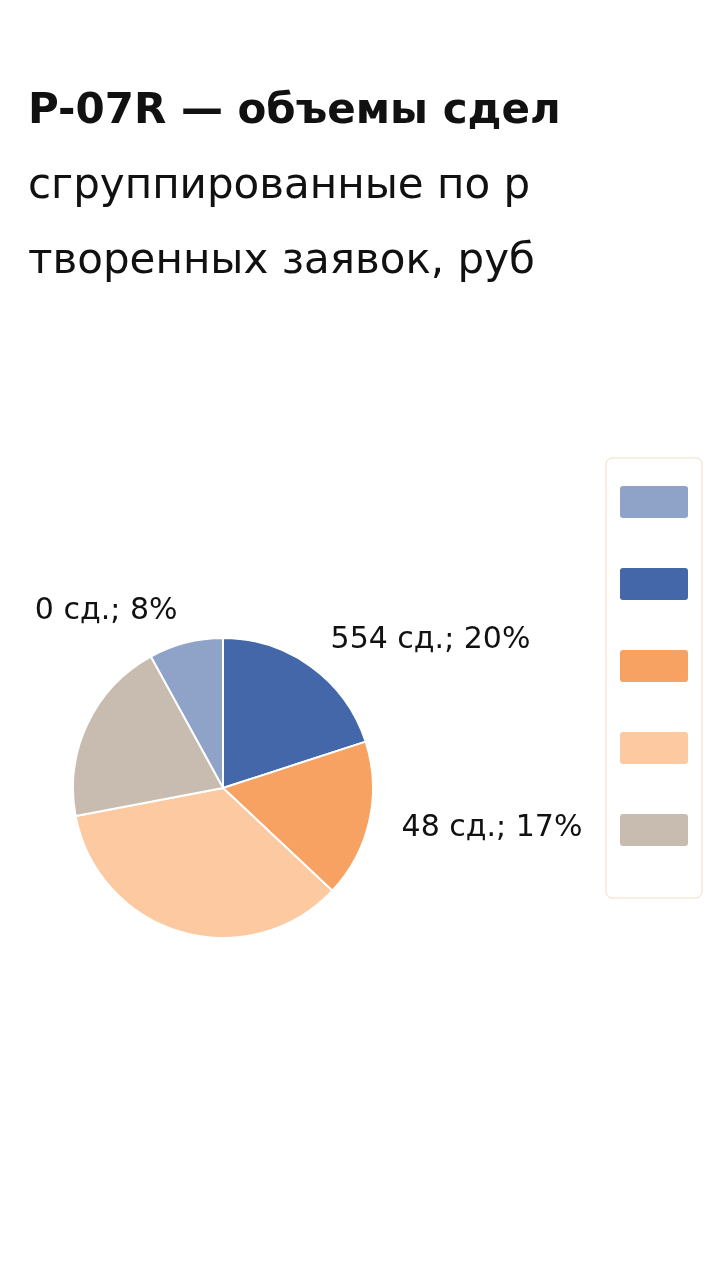 This screenshot has height=1280, width=720. Describe the element at coordinates (430, 638) in the screenshot. I see `data-label: 554 сд.; 20%` at that location.